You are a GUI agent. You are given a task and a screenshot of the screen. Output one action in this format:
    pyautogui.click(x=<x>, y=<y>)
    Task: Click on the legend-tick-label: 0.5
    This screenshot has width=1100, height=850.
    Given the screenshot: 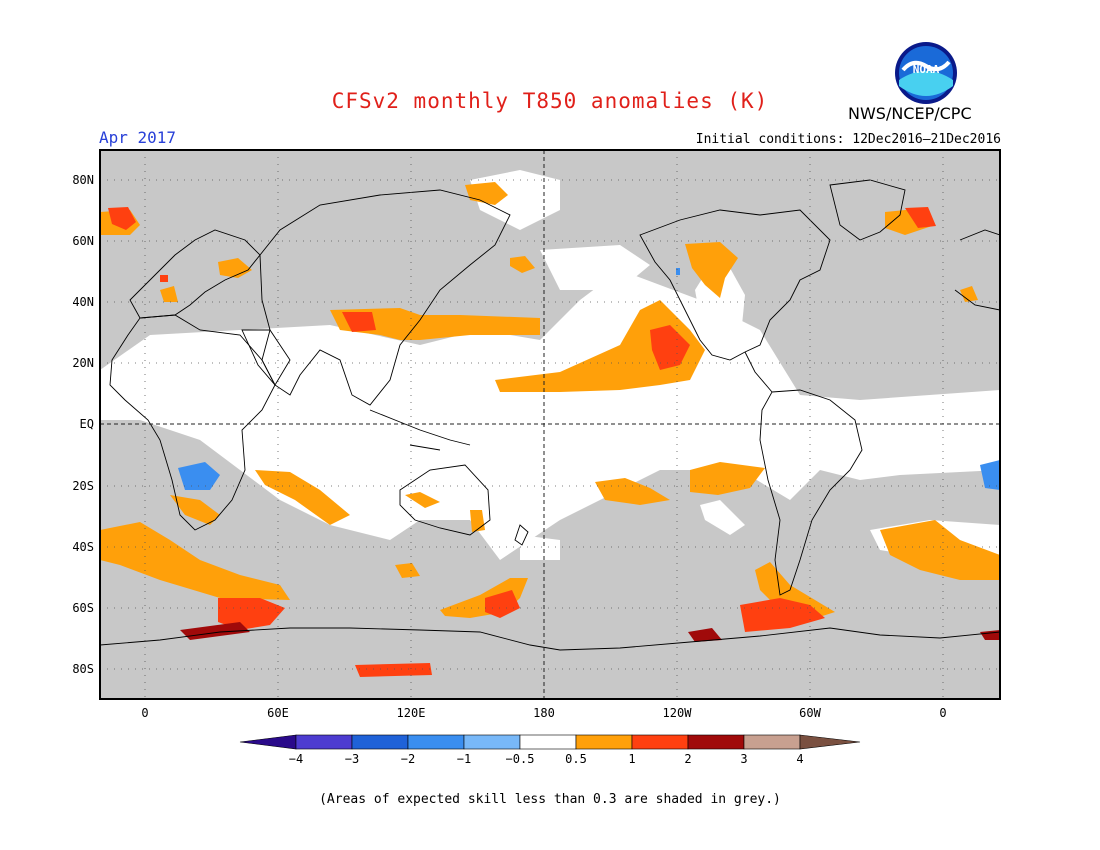 What is the action you would take?
    pyautogui.click(x=576, y=759)
    